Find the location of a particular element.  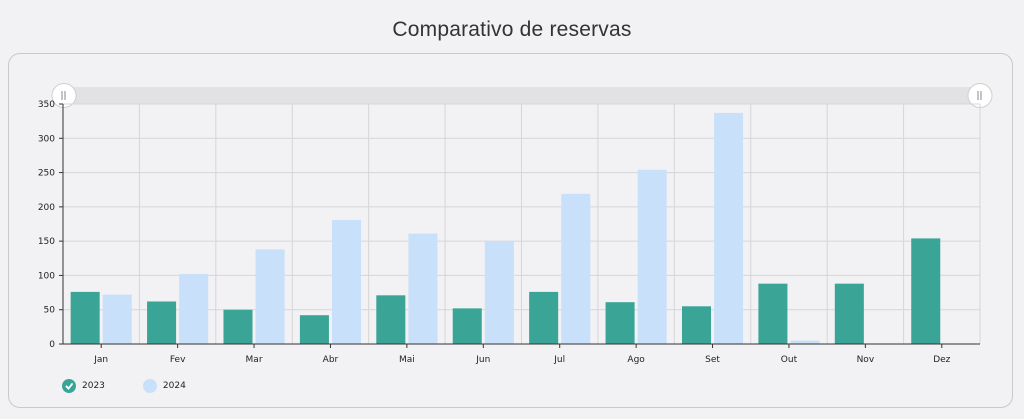

bar-2024-Set is located at coordinates (729, 228).